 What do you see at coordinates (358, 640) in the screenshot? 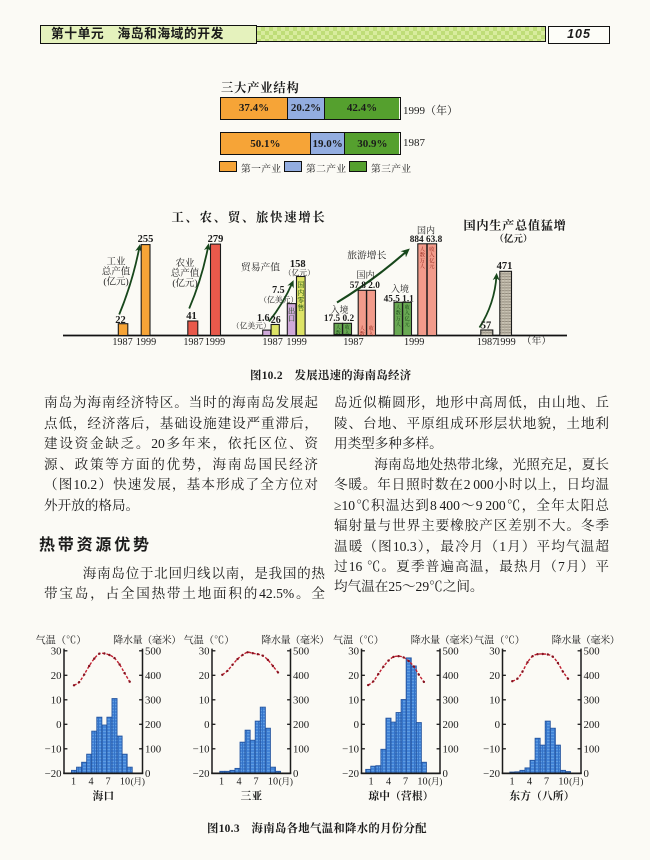
I see `svg-text: 气温（℃）` at bounding box center [358, 640].